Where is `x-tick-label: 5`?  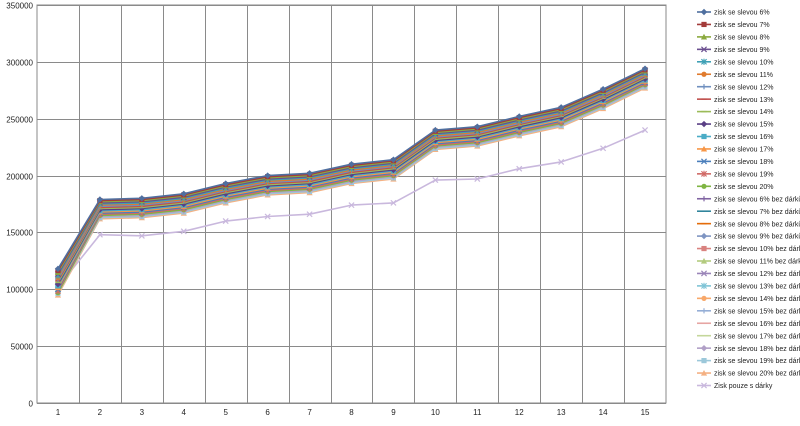
x-tick-label: 5 is located at coordinates (225, 412).